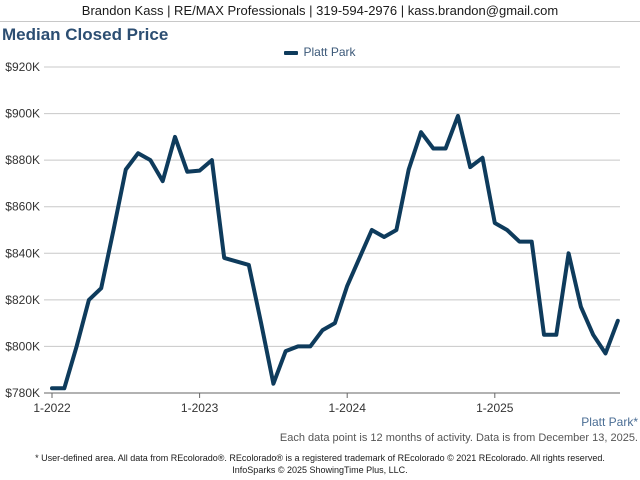 The height and width of the screenshot is (480, 640). I want to click on y-tick-label: $820K, so click(22, 300).